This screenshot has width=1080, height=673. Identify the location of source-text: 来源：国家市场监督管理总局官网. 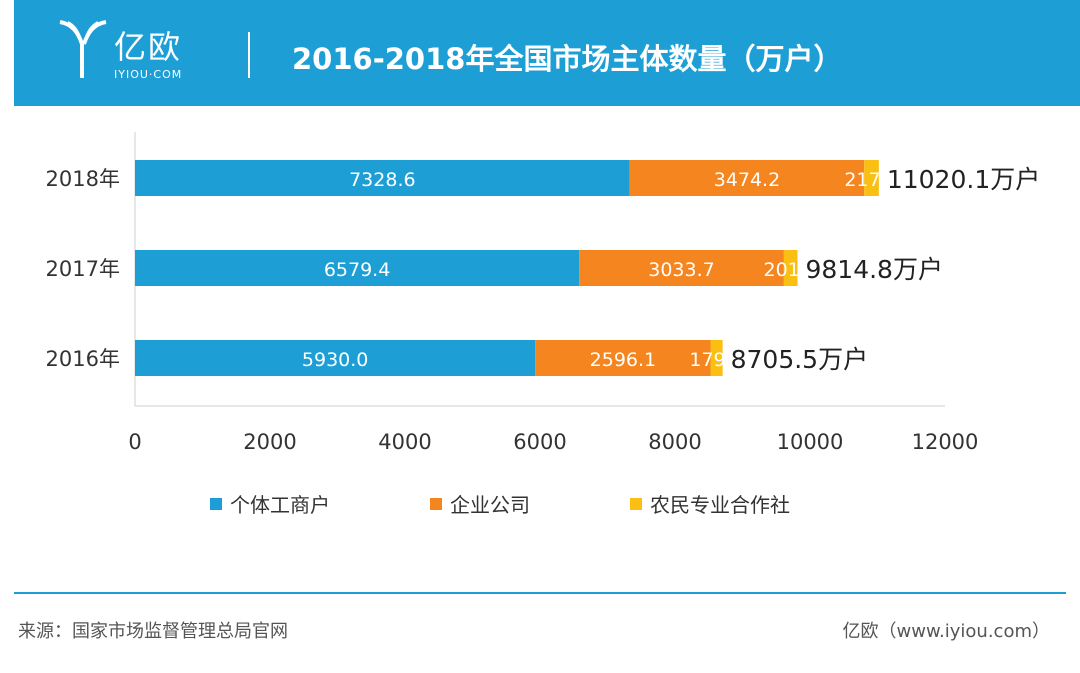
(153, 631).